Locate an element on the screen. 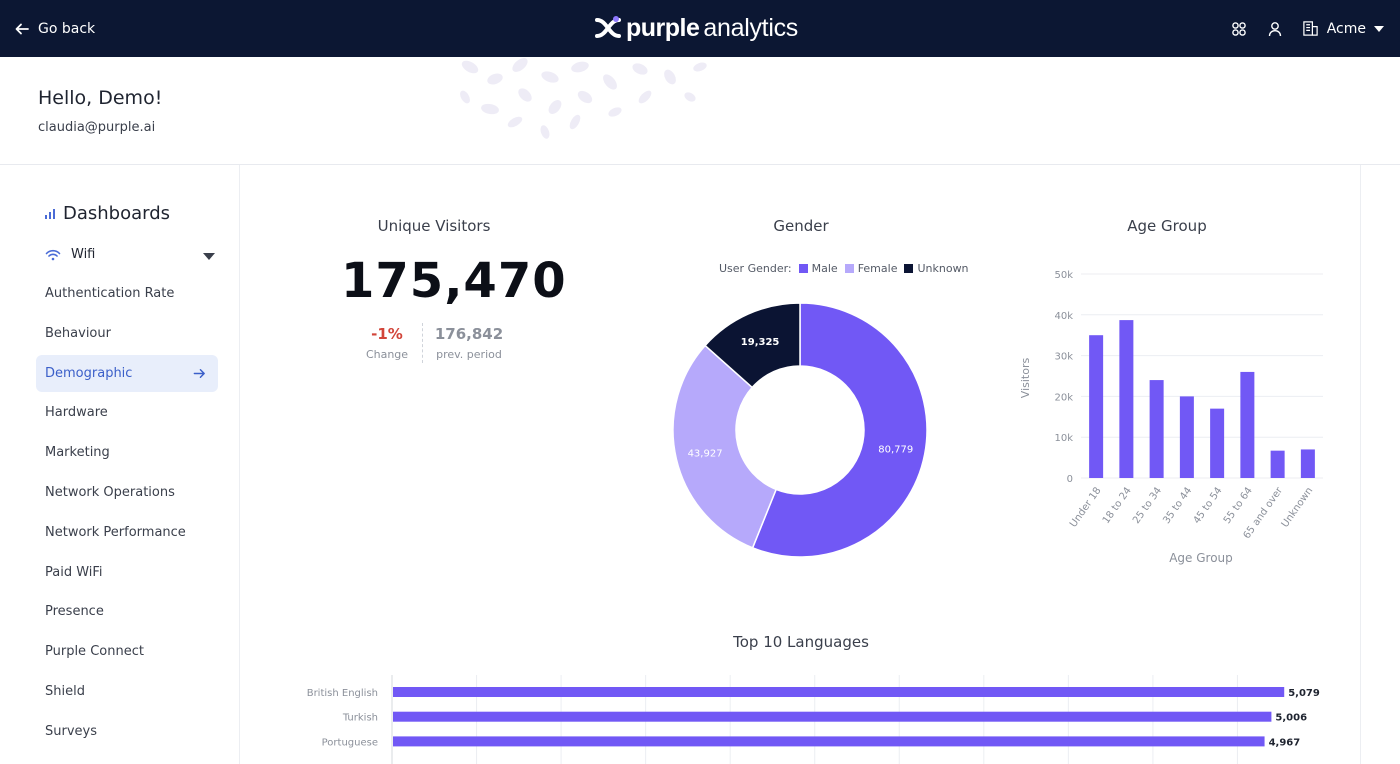  legend-label: Unknown is located at coordinates (943, 268).